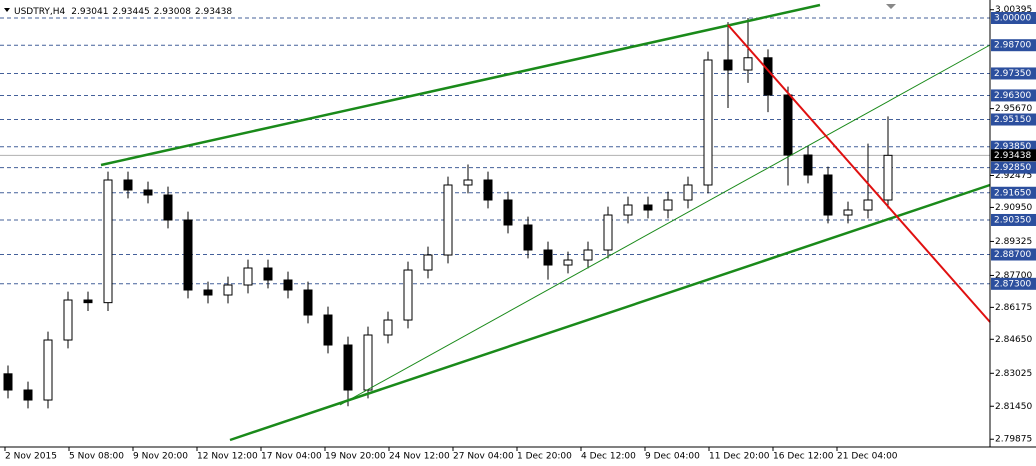 Image resolution: width=1036 pixels, height=466 pixels. Describe the element at coordinates (355, 457) in the screenshot. I see `x-tick-label: 19 Nov 20:00` at that location.